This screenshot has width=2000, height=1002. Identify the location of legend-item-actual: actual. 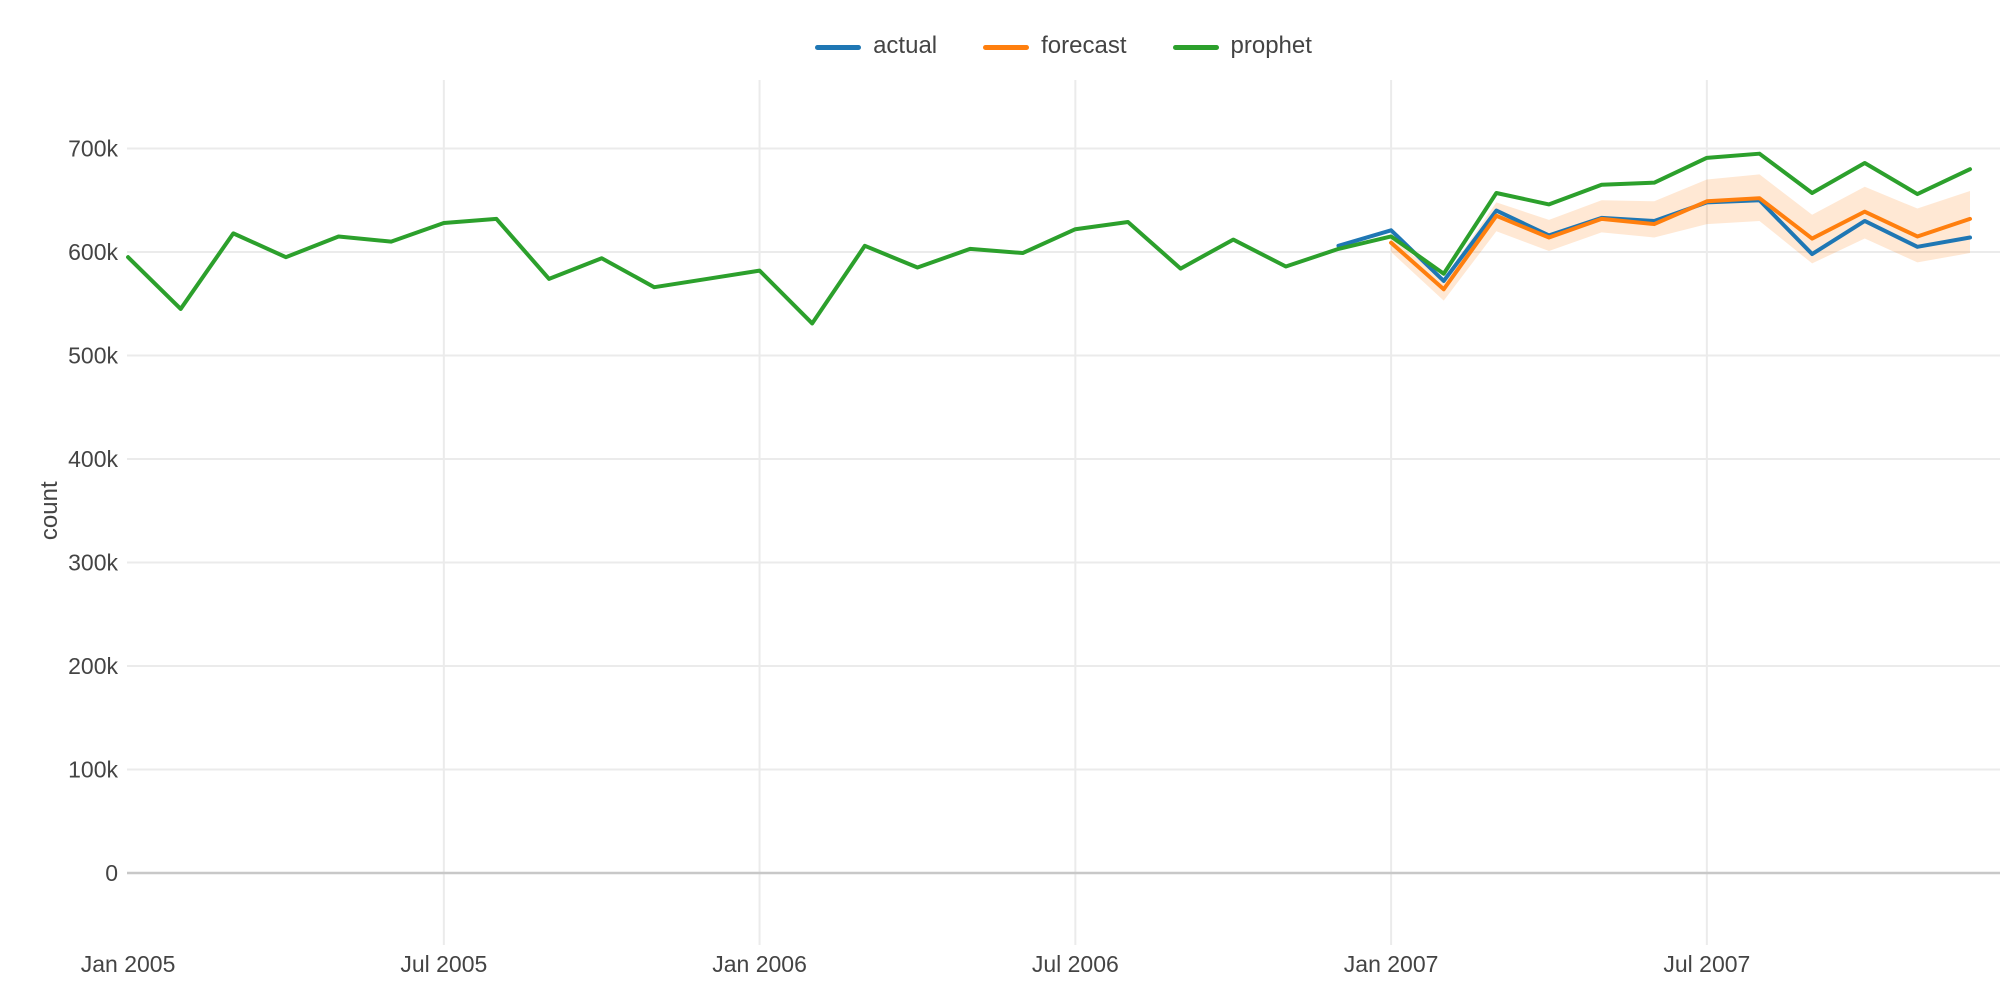
(876, 47).